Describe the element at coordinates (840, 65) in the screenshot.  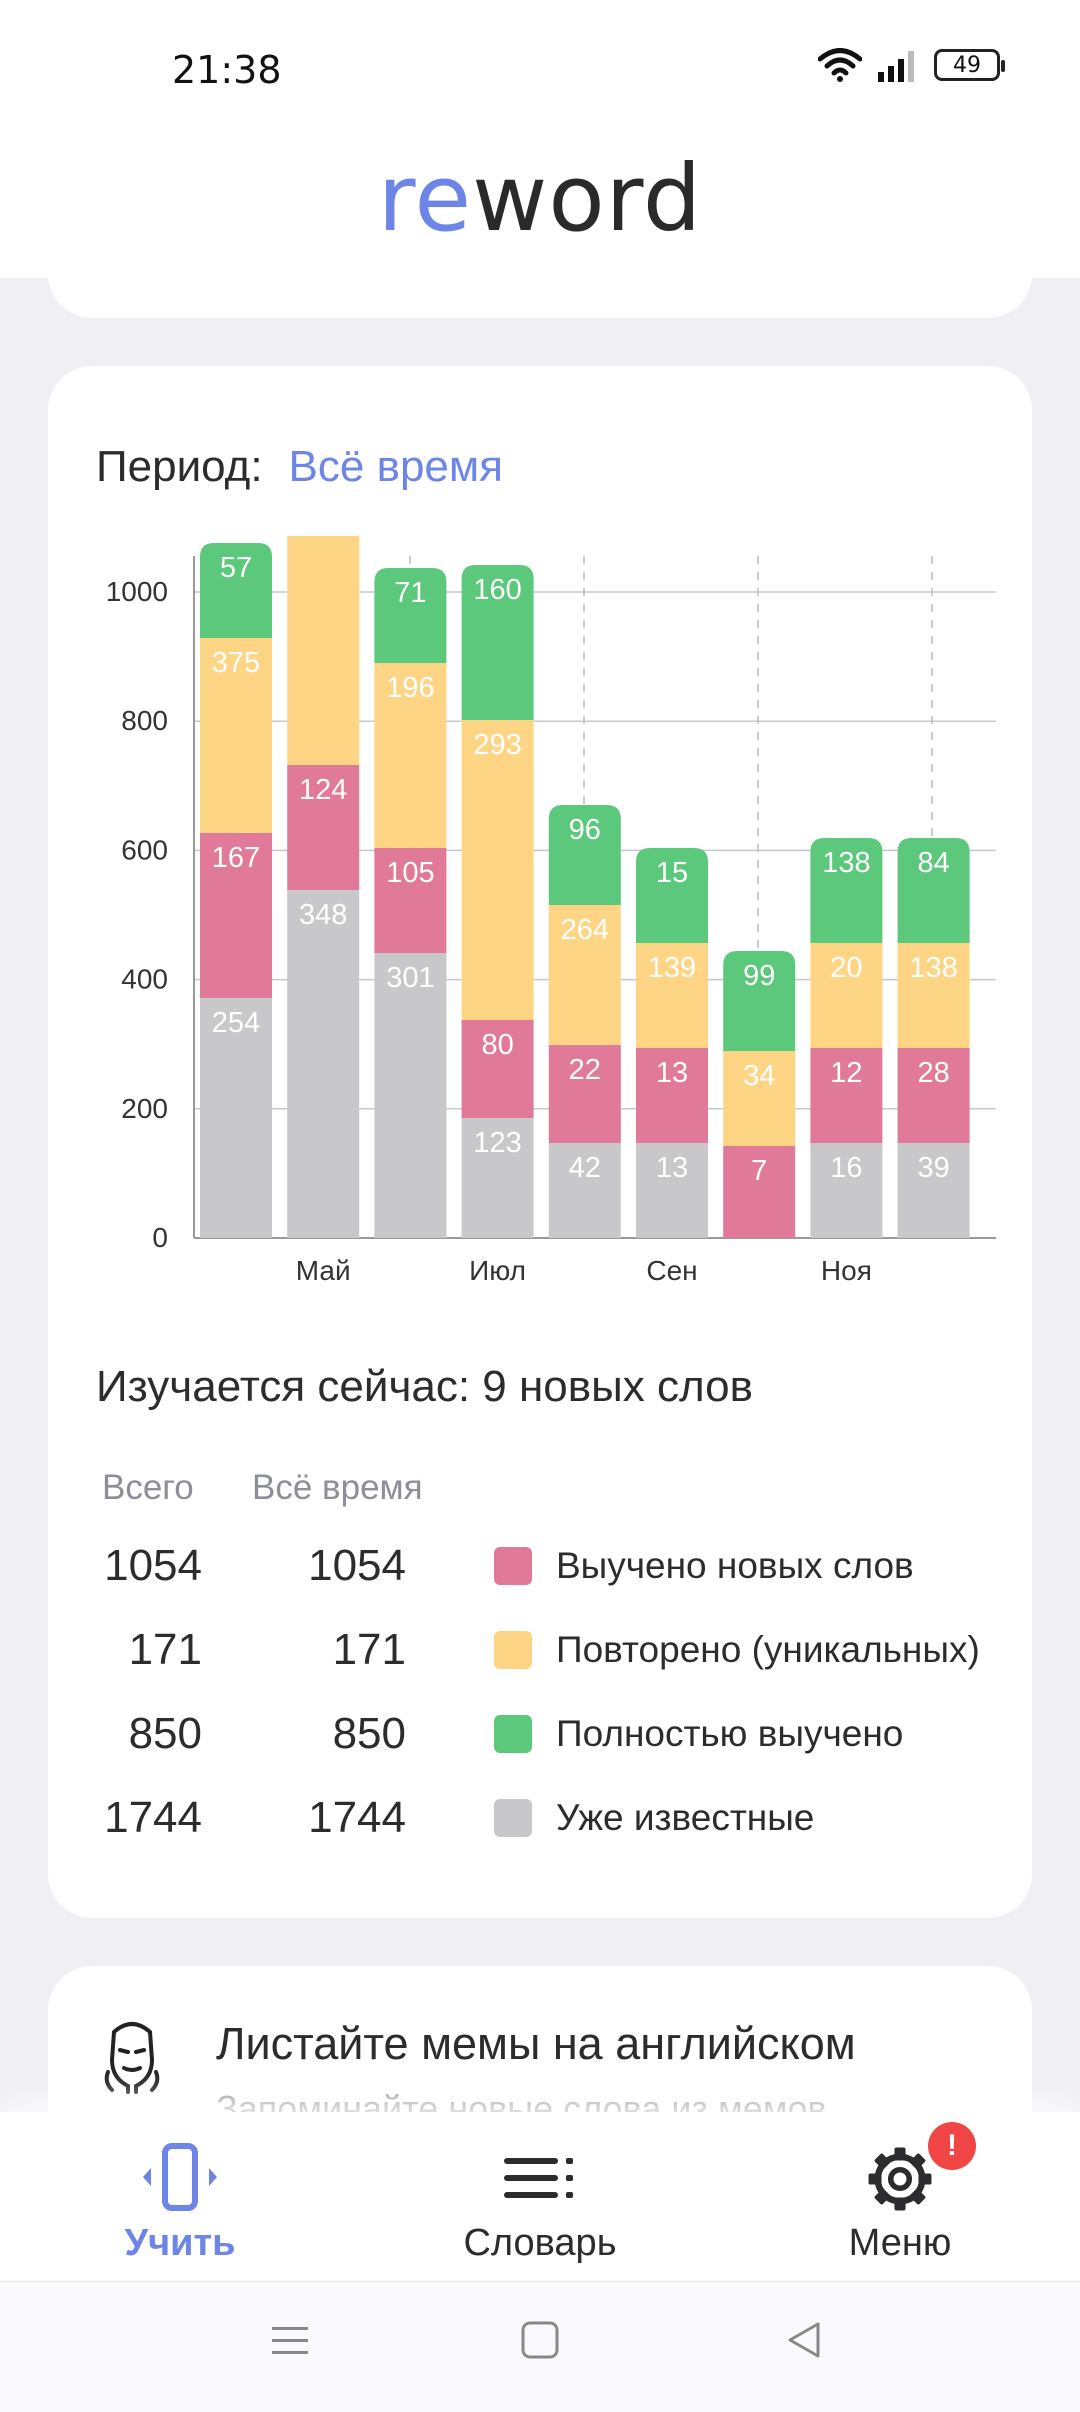
I see `wifi-icon` at that location.